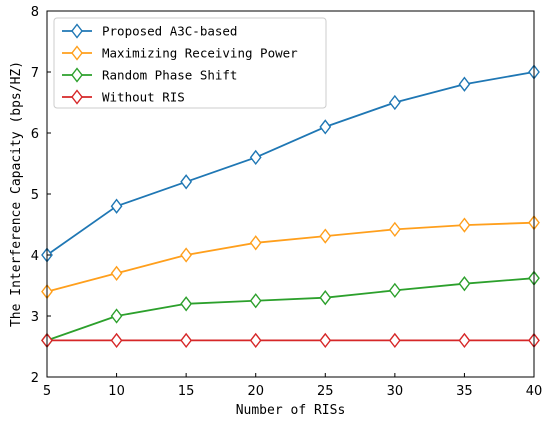  What do you see at coordinates (35, 12) in the screenshot?
I see `y-tick-label-6: 8` at bounding box center [35, 12].